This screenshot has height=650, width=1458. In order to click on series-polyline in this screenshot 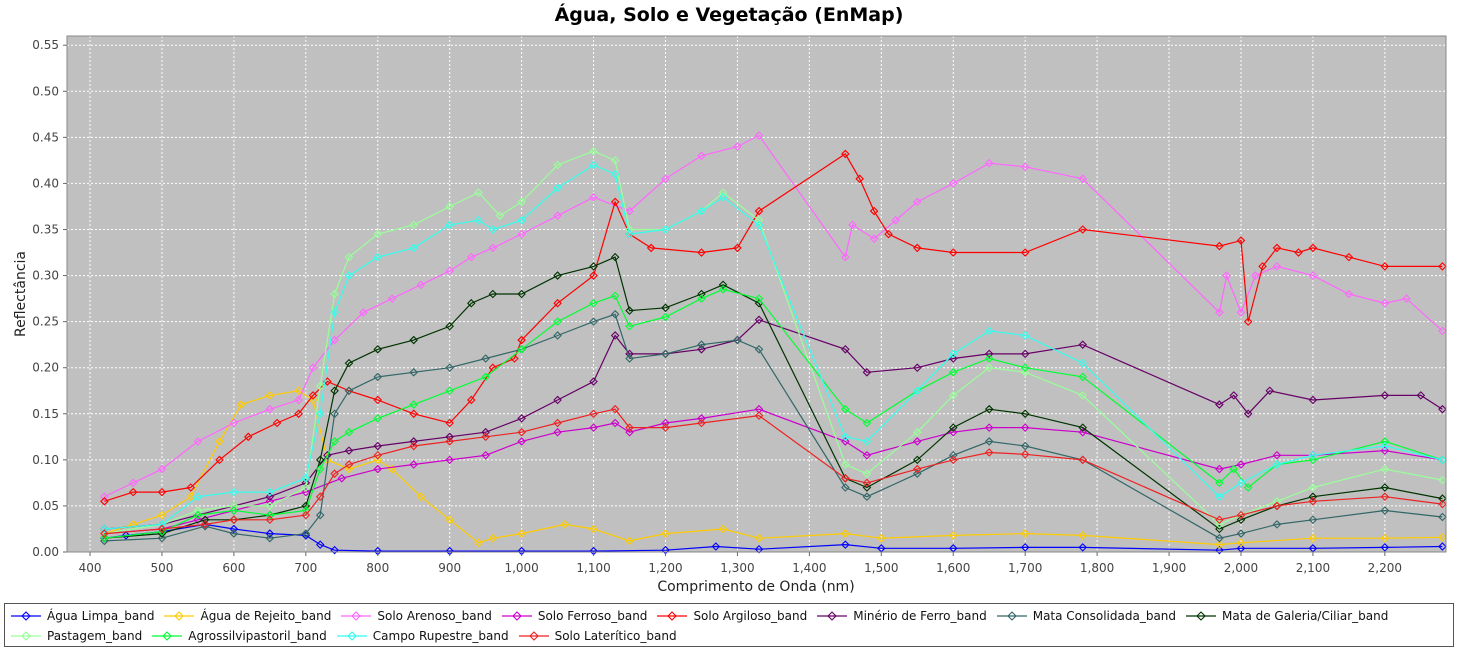, I will do `click(773, 537)`.